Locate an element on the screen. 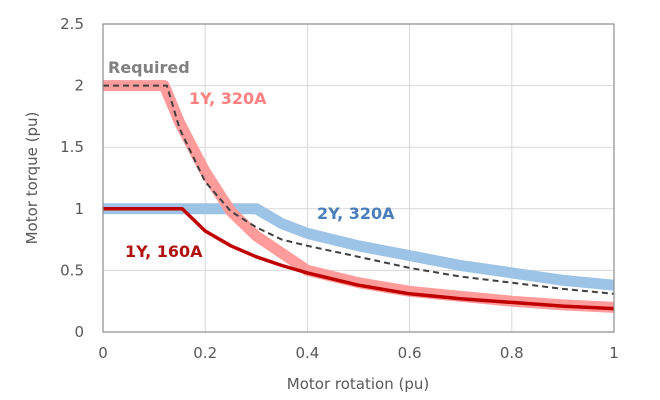  y-tick-label: 1 is located at coordinates (79, 209).